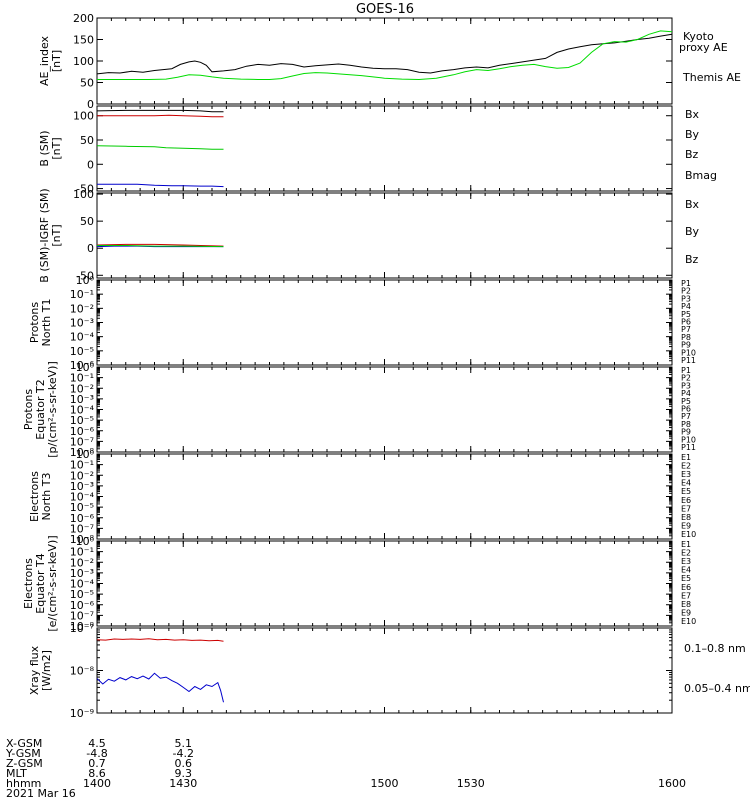 The height and width of the screenshot is (800, 750). Describe the element at coordinates (686, 393) in the screenshot. I see `legend-entry: P4` at that location.